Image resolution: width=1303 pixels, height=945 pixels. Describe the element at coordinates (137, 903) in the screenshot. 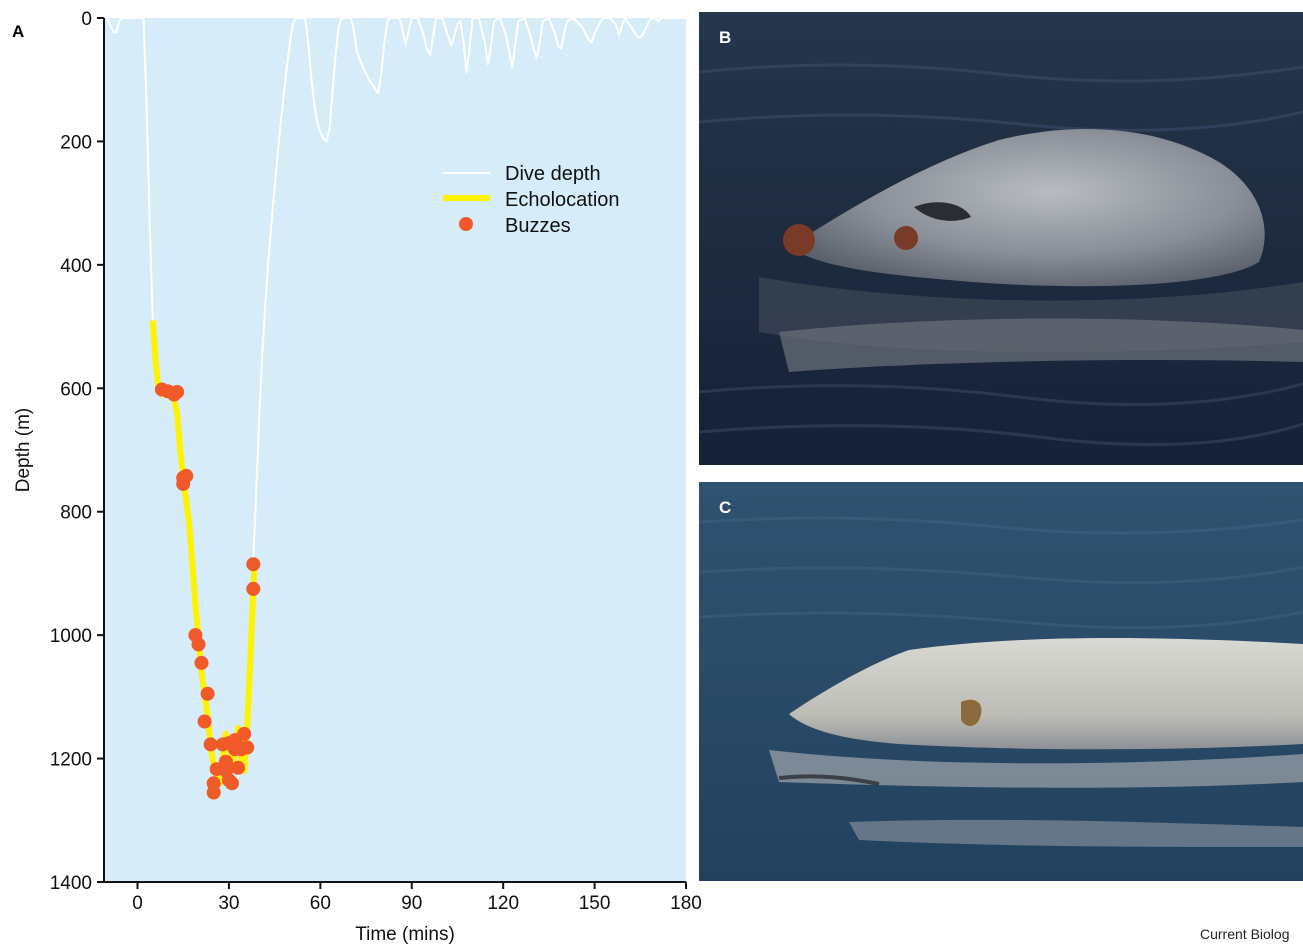

I see `x-tick-label-0: 0` at that location.